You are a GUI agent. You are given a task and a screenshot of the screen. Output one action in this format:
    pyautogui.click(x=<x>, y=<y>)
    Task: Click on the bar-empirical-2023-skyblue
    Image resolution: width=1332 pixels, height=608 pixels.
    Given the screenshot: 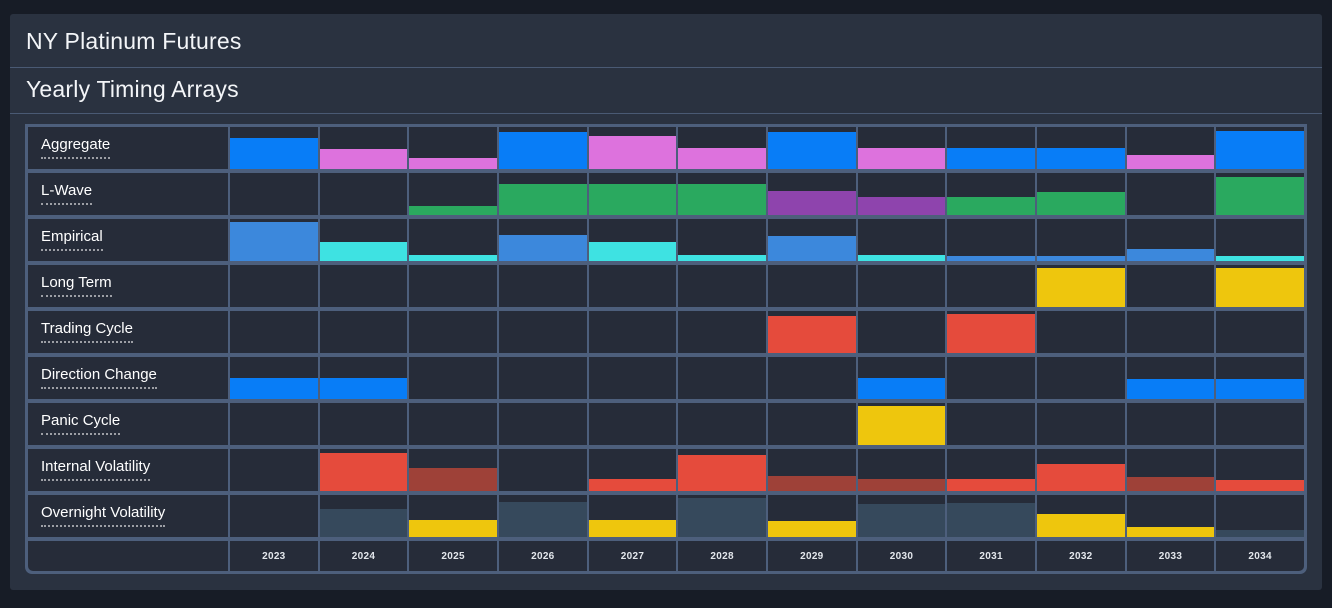 What is the action you would take?
    pyautogui.click(x=274, y=241)
    